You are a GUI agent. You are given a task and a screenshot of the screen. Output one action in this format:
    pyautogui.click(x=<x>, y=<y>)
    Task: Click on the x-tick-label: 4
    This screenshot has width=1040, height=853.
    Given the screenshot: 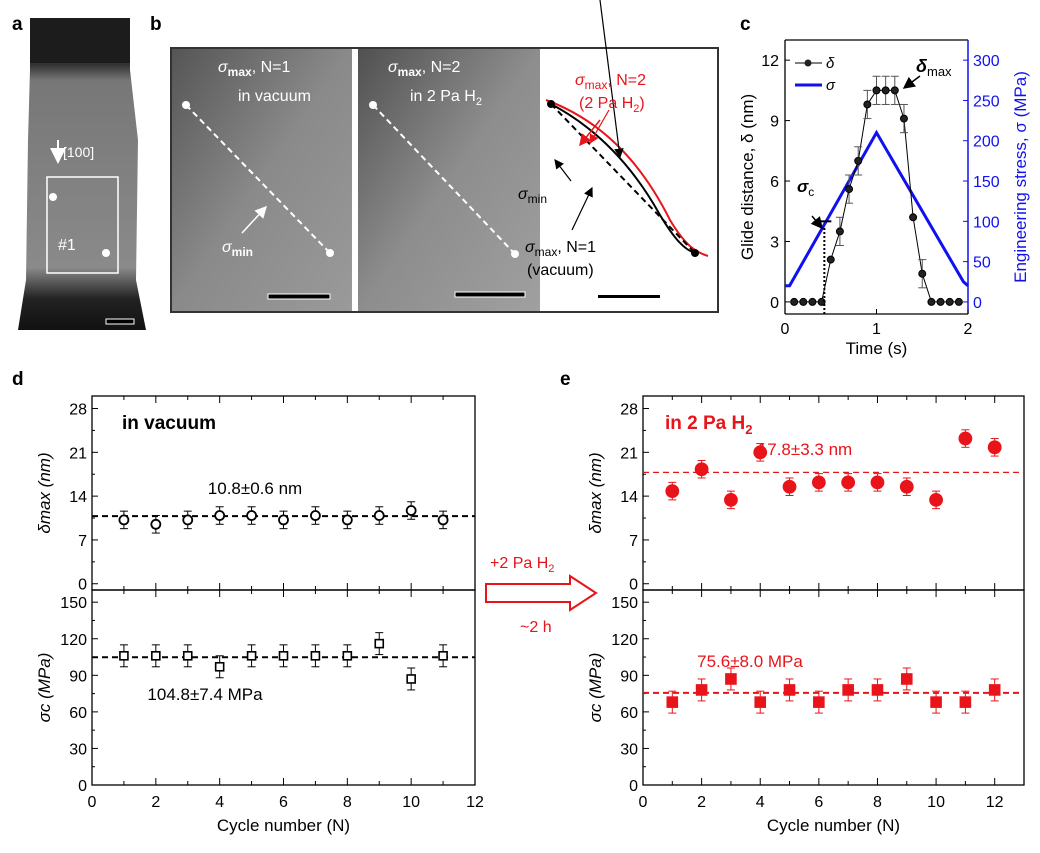 What is the action you would take?
    pyautogui.click(x=760, y=802)
    